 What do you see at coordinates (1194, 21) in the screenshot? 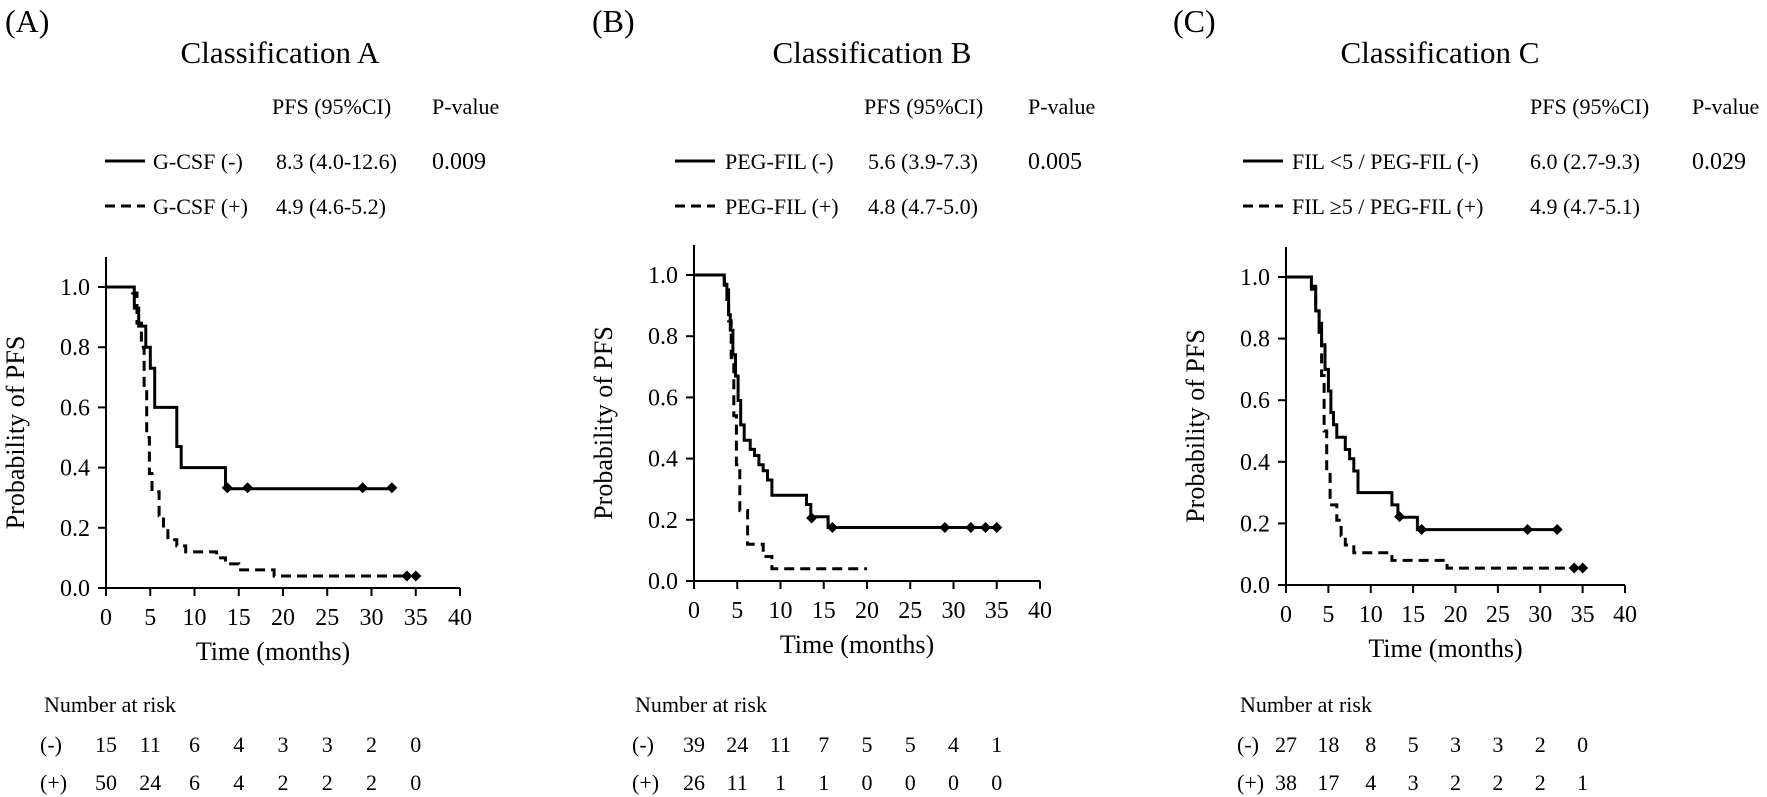
I see `panel-c-label: (C)` at bounding box center [1194, 21].